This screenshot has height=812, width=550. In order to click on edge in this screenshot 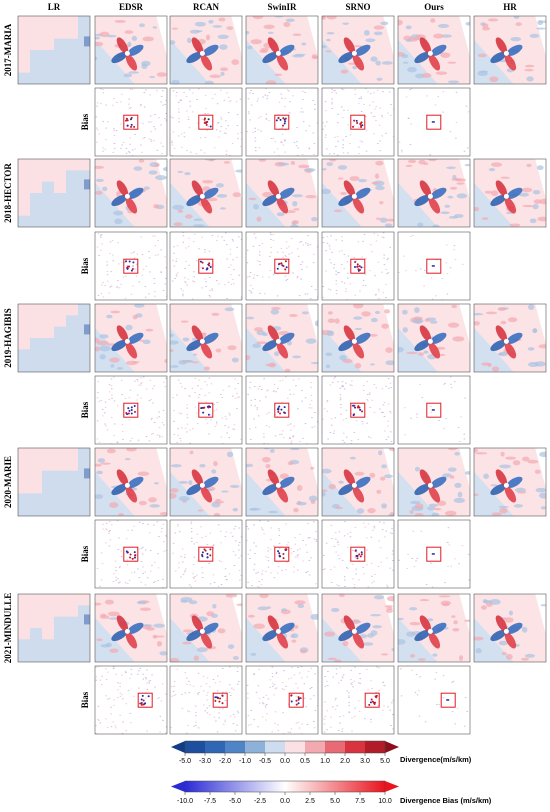, I will do `click(388, 179)`.